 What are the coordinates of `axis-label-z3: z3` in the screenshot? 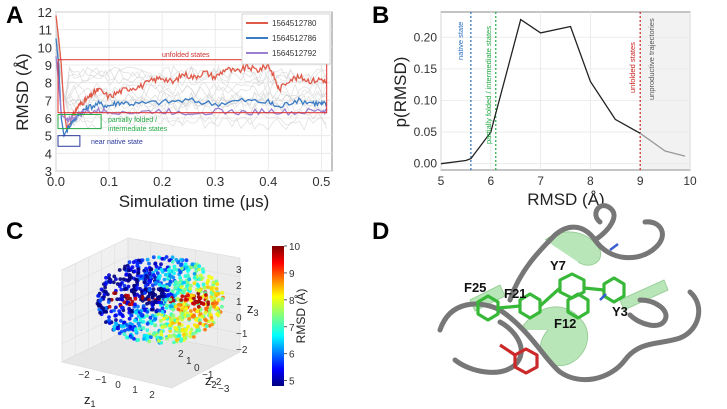 It's located at (253, 309).